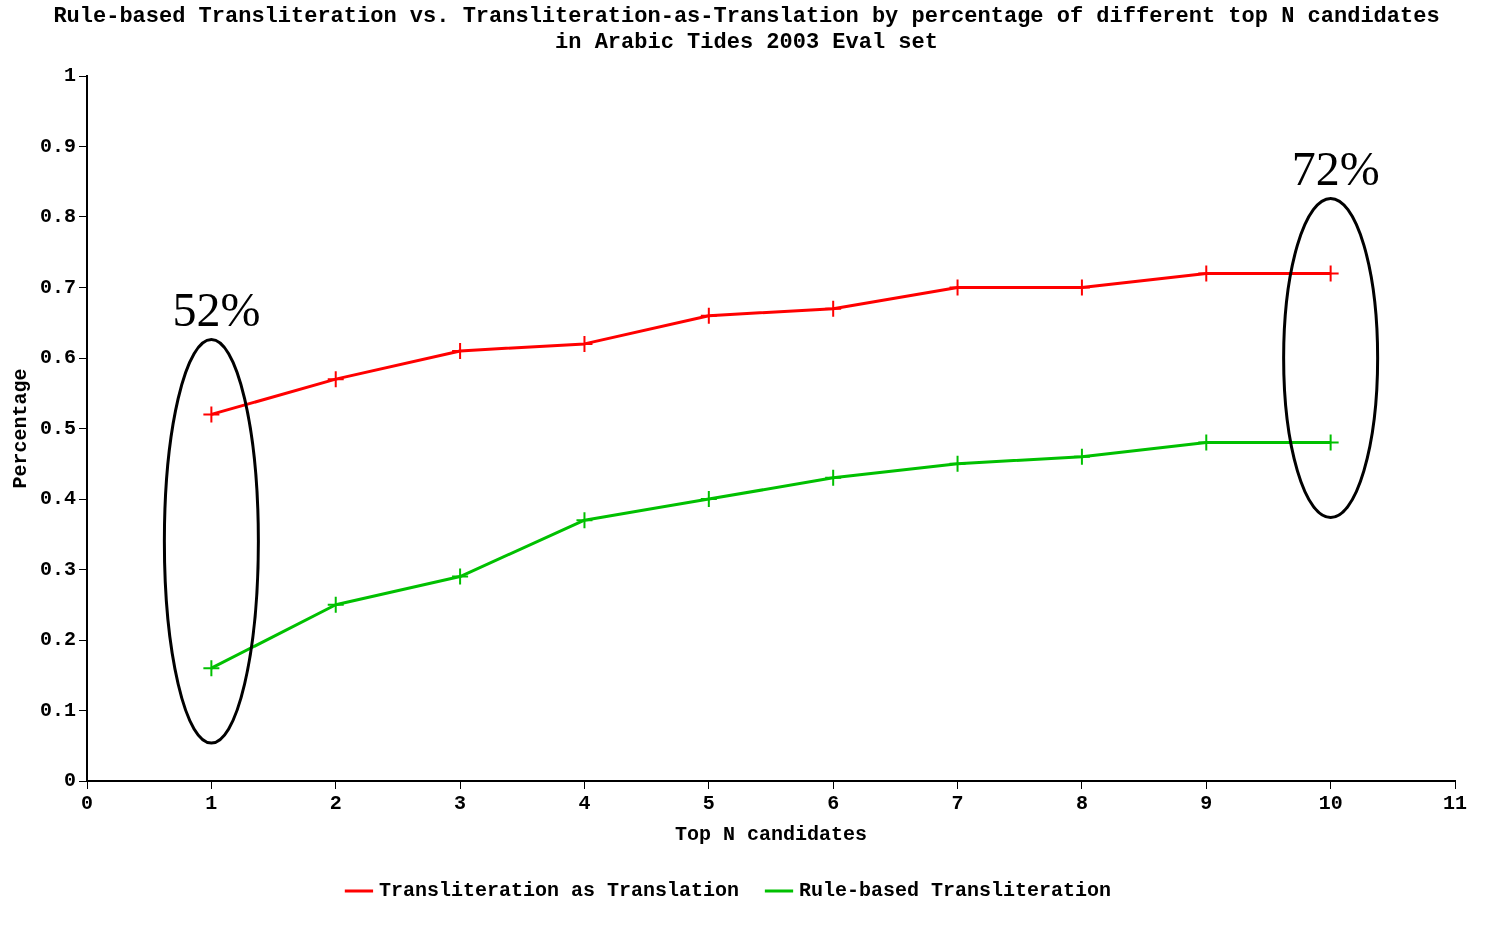 This screenshot has height=941, width=1493. Describe the element at coordinates (211, 804) in the screenshot. I see `x-tick-label: 1` at that location.